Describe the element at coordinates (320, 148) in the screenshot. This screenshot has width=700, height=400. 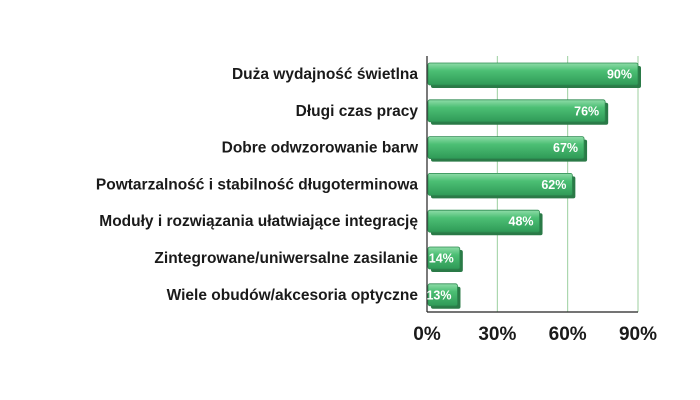
I see `category-label: Dobre odwzorowanie barw` at that location.